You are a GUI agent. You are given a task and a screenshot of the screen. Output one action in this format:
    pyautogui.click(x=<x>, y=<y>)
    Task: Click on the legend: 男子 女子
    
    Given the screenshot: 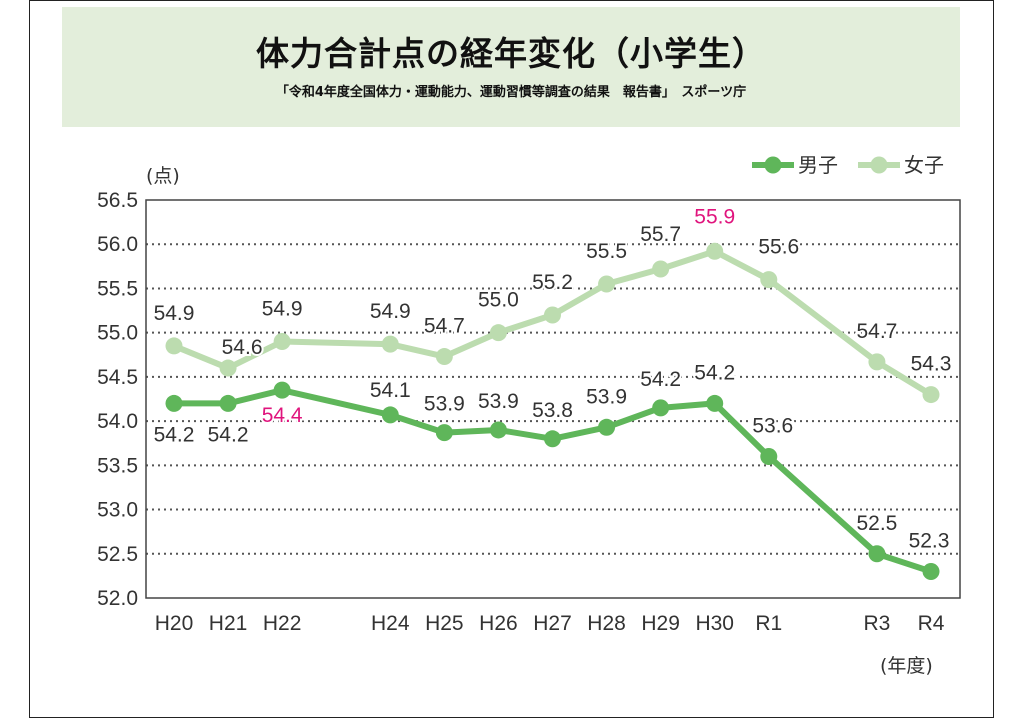 What is the action you would take?
    pyautogui.click(x=848, y=165)
    